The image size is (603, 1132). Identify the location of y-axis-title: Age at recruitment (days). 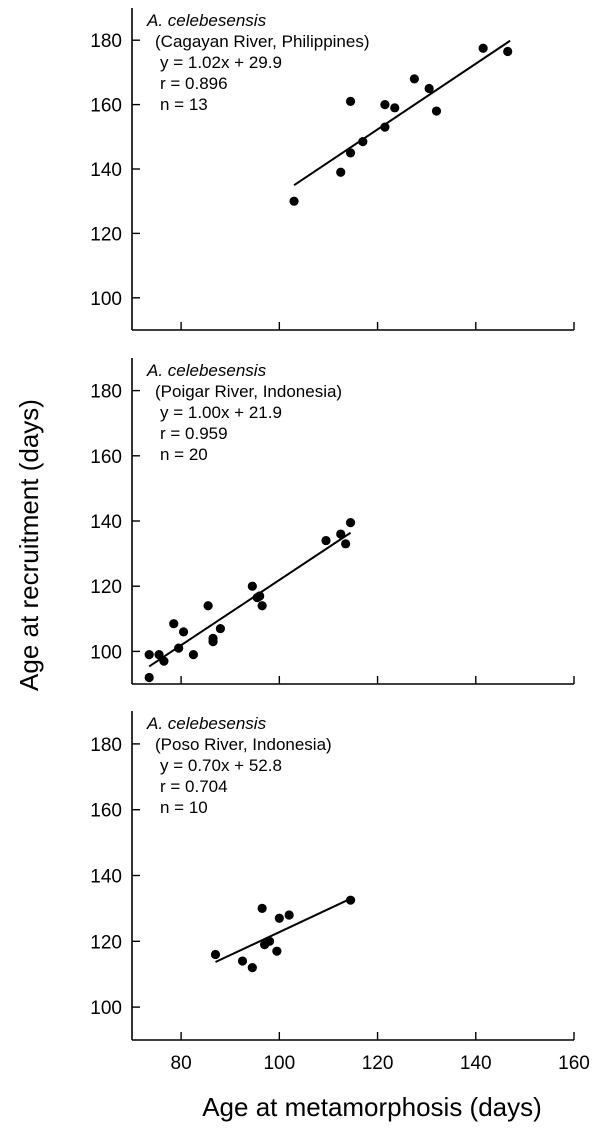
(29, 545).